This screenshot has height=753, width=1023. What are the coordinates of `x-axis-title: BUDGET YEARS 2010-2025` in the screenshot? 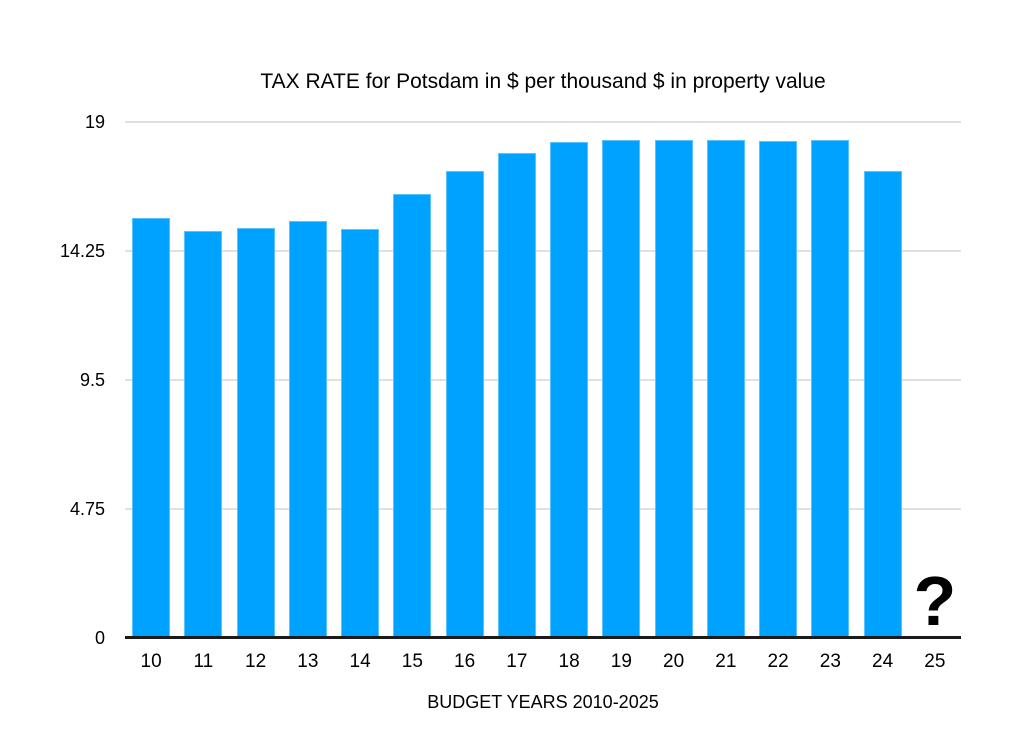 It's located at (543, 702).